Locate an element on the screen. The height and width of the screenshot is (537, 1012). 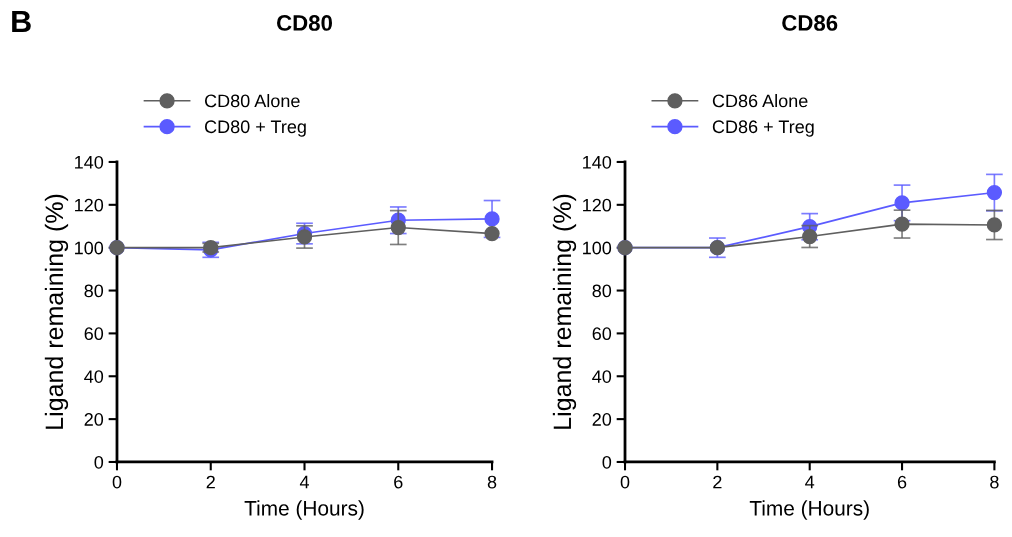
legend-label: CD86 + Treg is located at coordinates (763, 128).